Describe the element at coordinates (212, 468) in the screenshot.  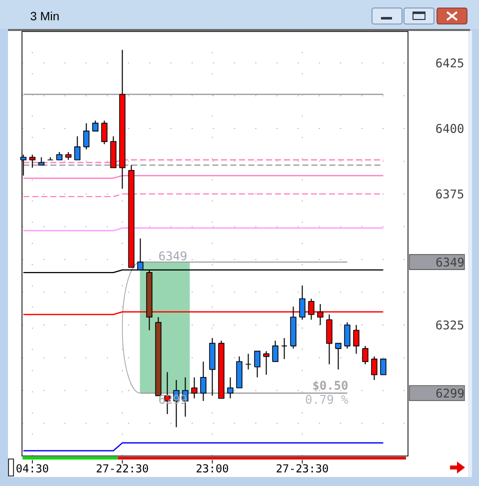
I see `x-tick-label: 23:00` at that location.